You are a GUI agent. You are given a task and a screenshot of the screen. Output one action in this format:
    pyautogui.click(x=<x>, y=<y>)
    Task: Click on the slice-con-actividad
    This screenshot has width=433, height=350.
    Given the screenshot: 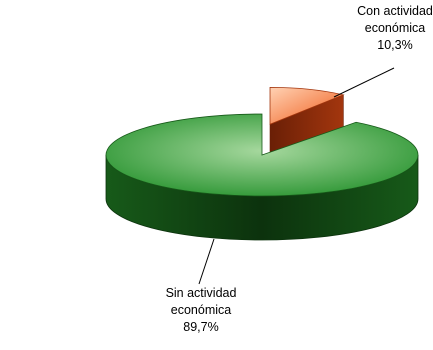 What is the action you would take?
    pyautogui.click(x=307, y=105)
    